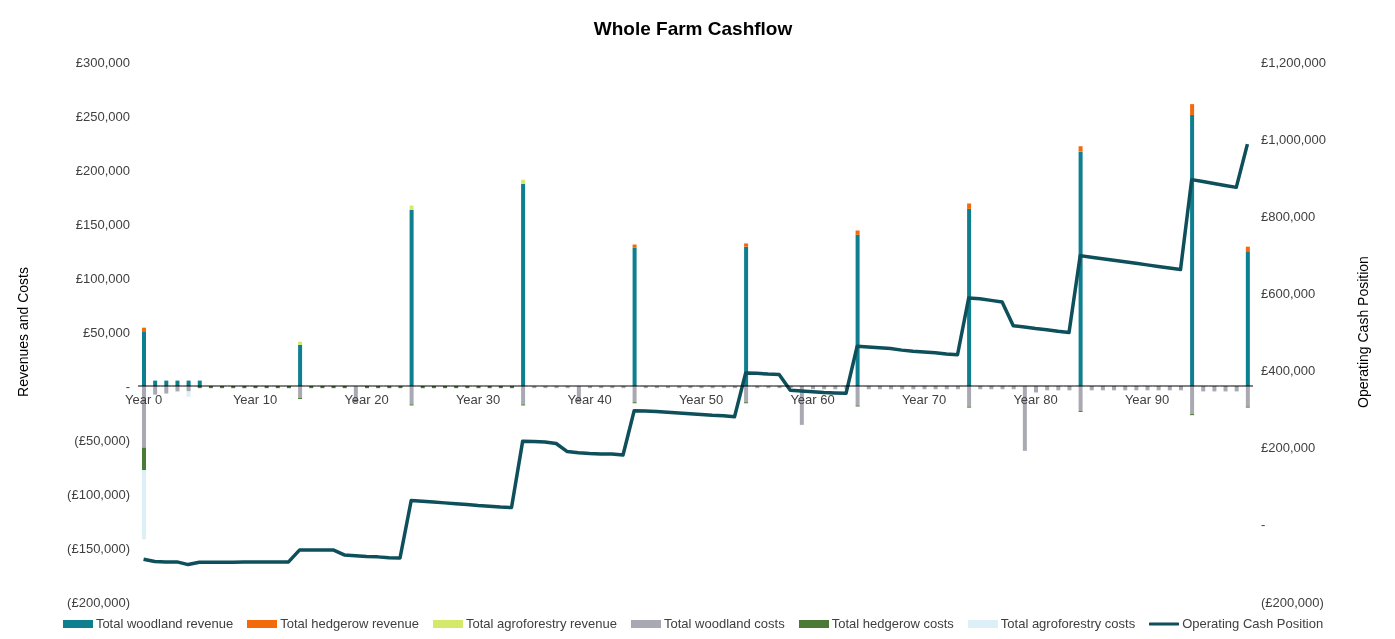 Image resolution: width=1395 pixels, height=639 pixels. Describe the element at coordinates (1288, 216) in the screenshot. I see `y2-tick-label: £800,000` at that location.